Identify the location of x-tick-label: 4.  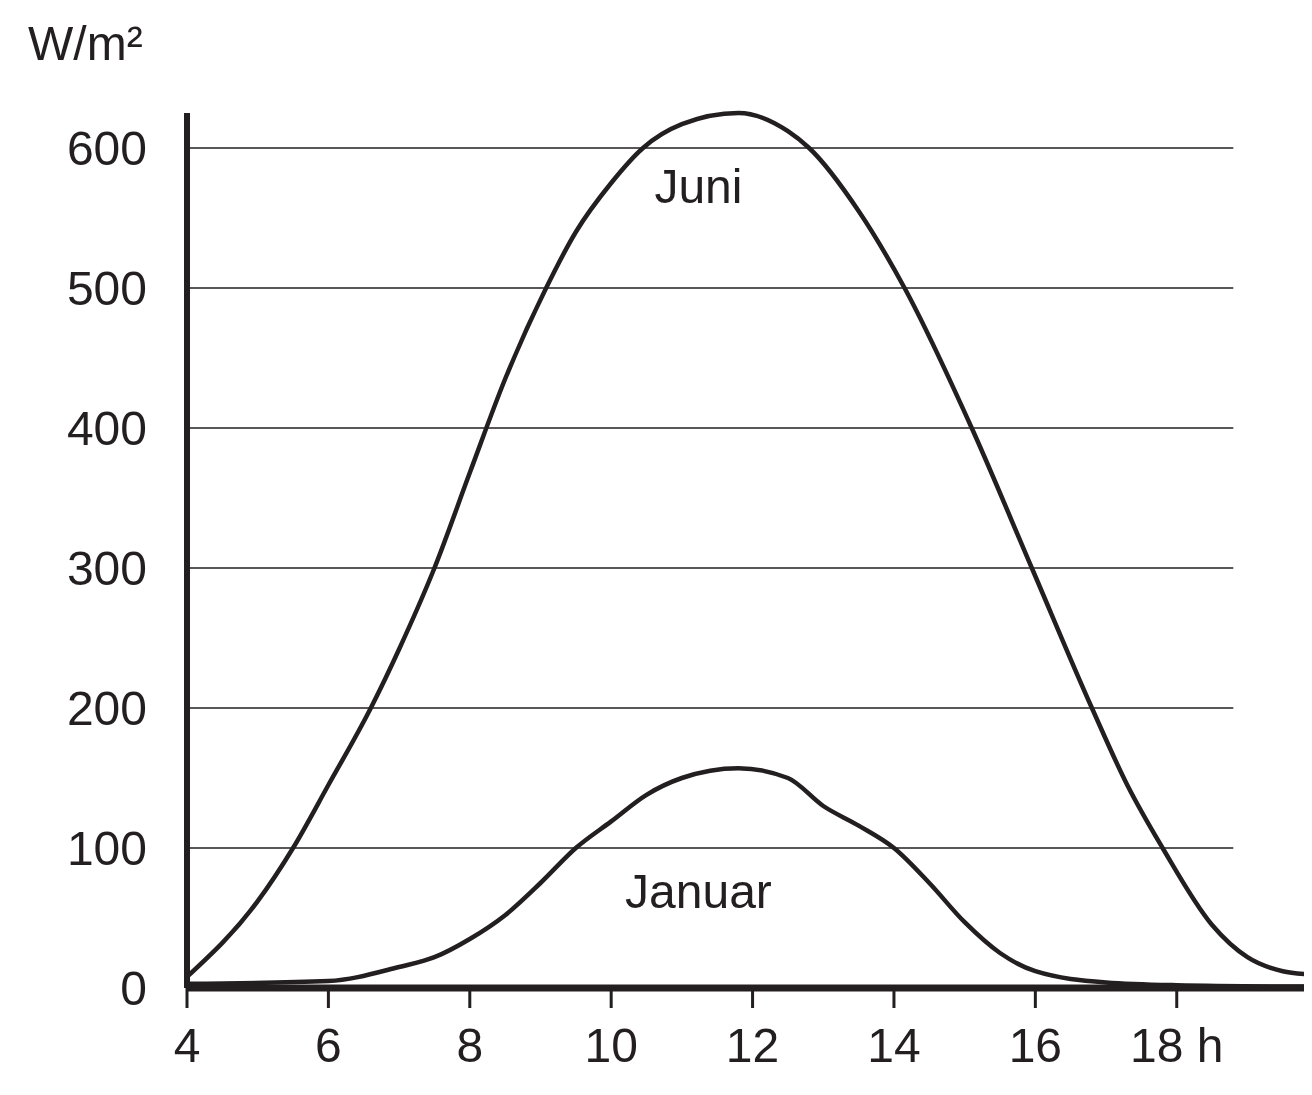
(187, 1045).